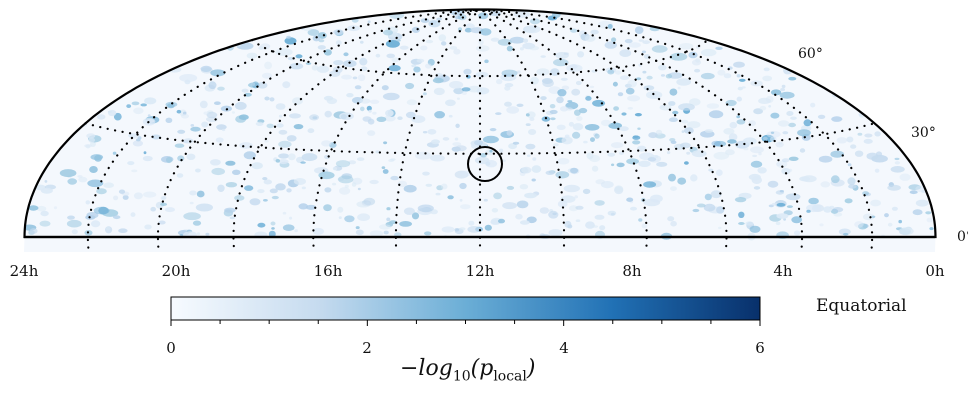  Describe the element at coordinates (480, 271) in the screenshot. I see `ra-label: 12h` at that location.